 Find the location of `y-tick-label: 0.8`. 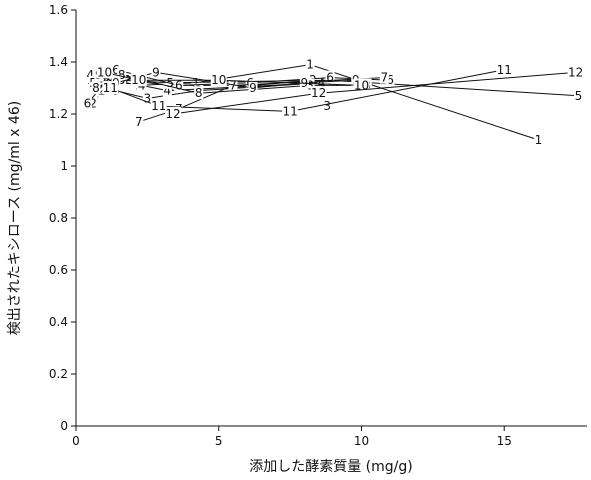

y-tick-label: 0.8 is located at coordinates (58, 218).